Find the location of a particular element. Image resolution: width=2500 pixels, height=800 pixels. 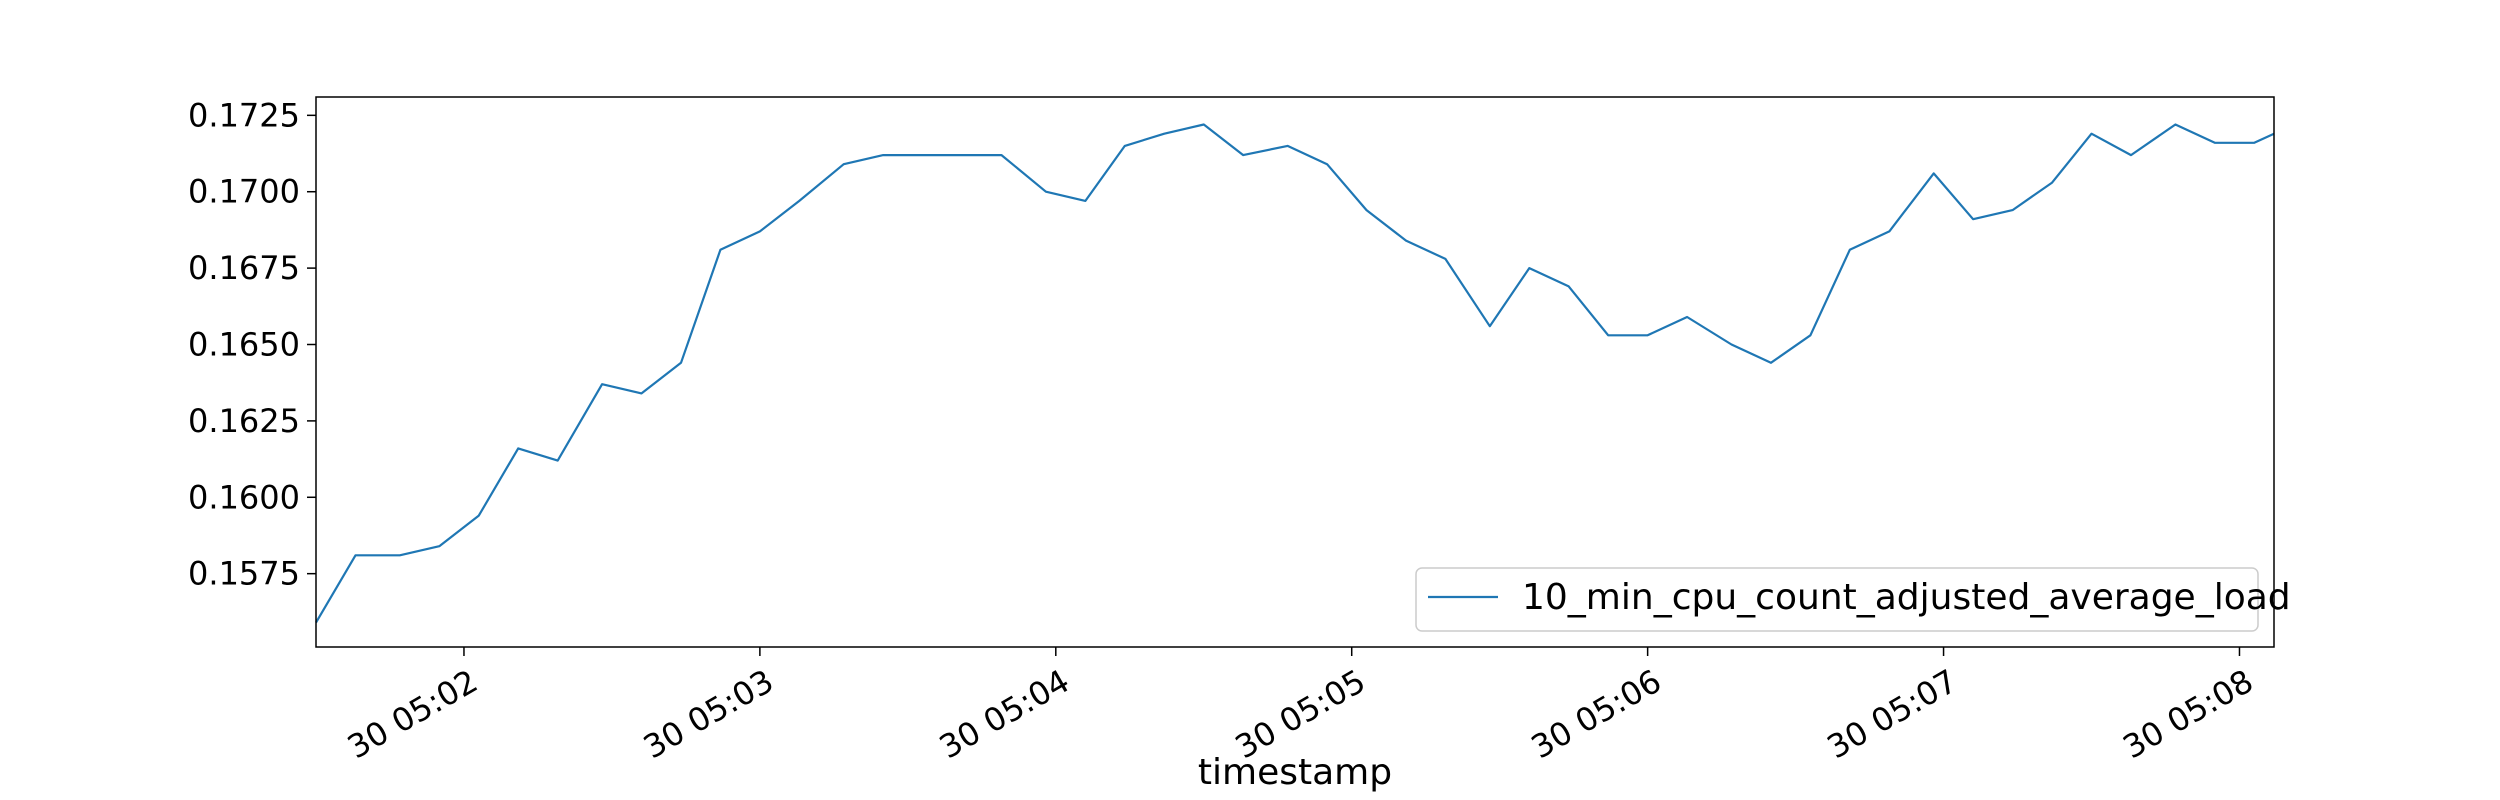

x-tick-label: 30 05:05 is located at coordinates (1300, 714).